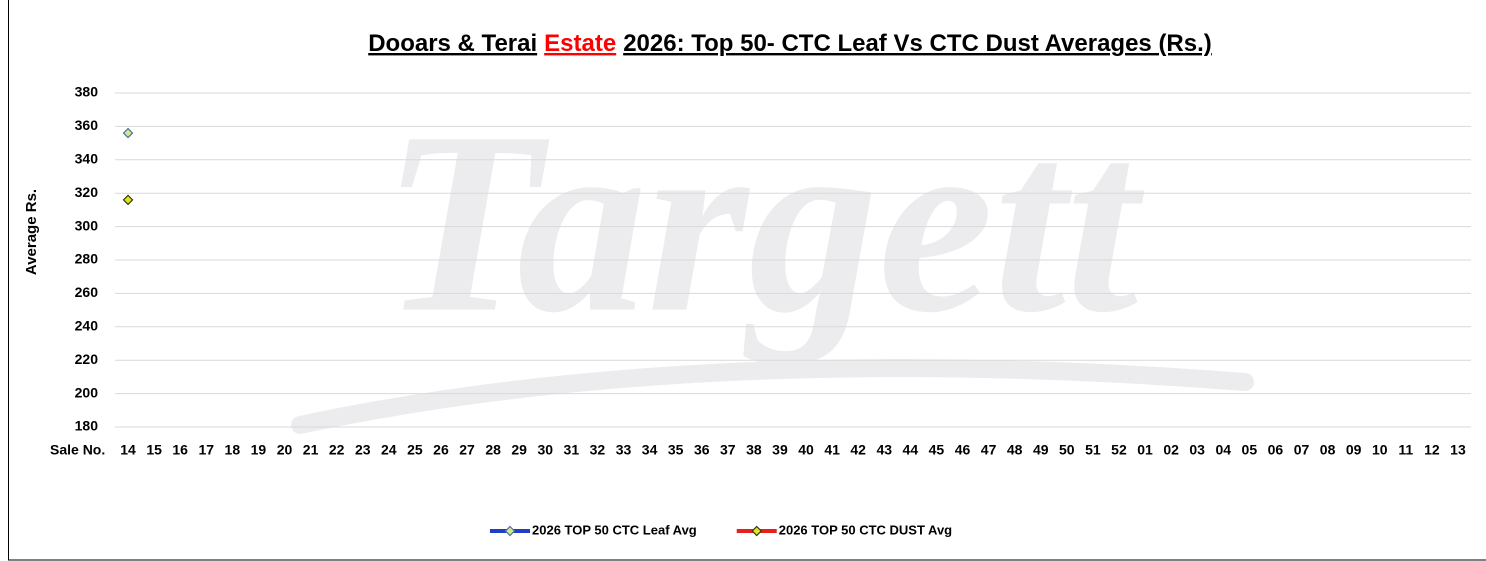 Image resolution: width=1486 pixels, height=561 pixels. What do you see at coordinates (415, 450) in the screenshot?
I see `x-tick-label: 25` at bounding box center [415, 450].